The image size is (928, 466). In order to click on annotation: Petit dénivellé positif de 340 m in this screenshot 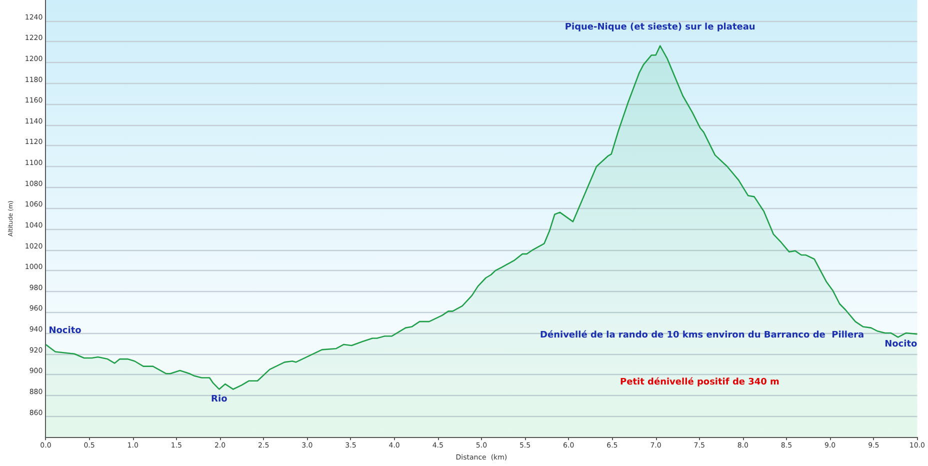, I will do `click(700, 382)`.